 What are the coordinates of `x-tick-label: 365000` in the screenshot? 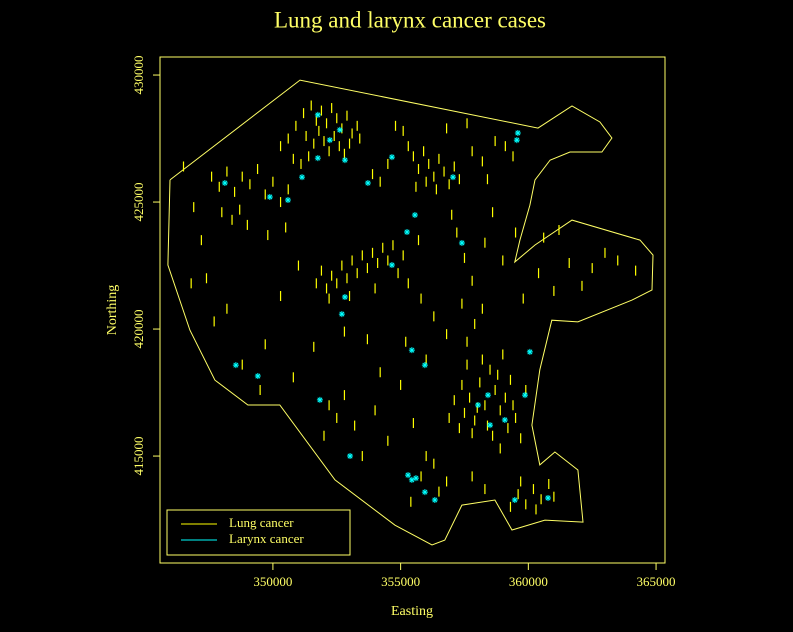 It's located at (656, 581).